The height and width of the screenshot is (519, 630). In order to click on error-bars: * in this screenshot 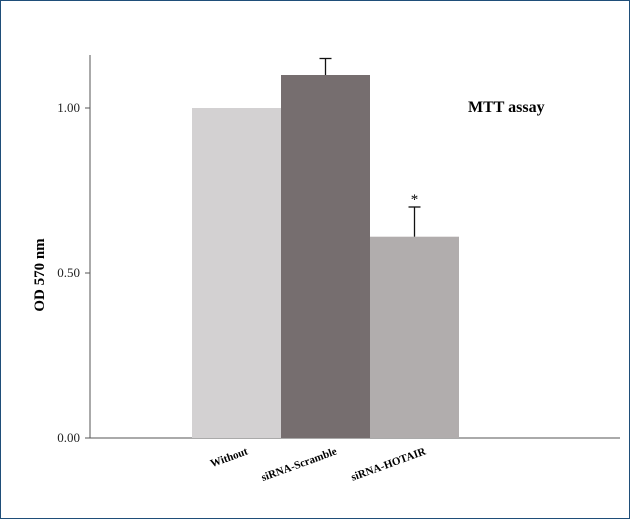, I will do `click(370, 147)`.